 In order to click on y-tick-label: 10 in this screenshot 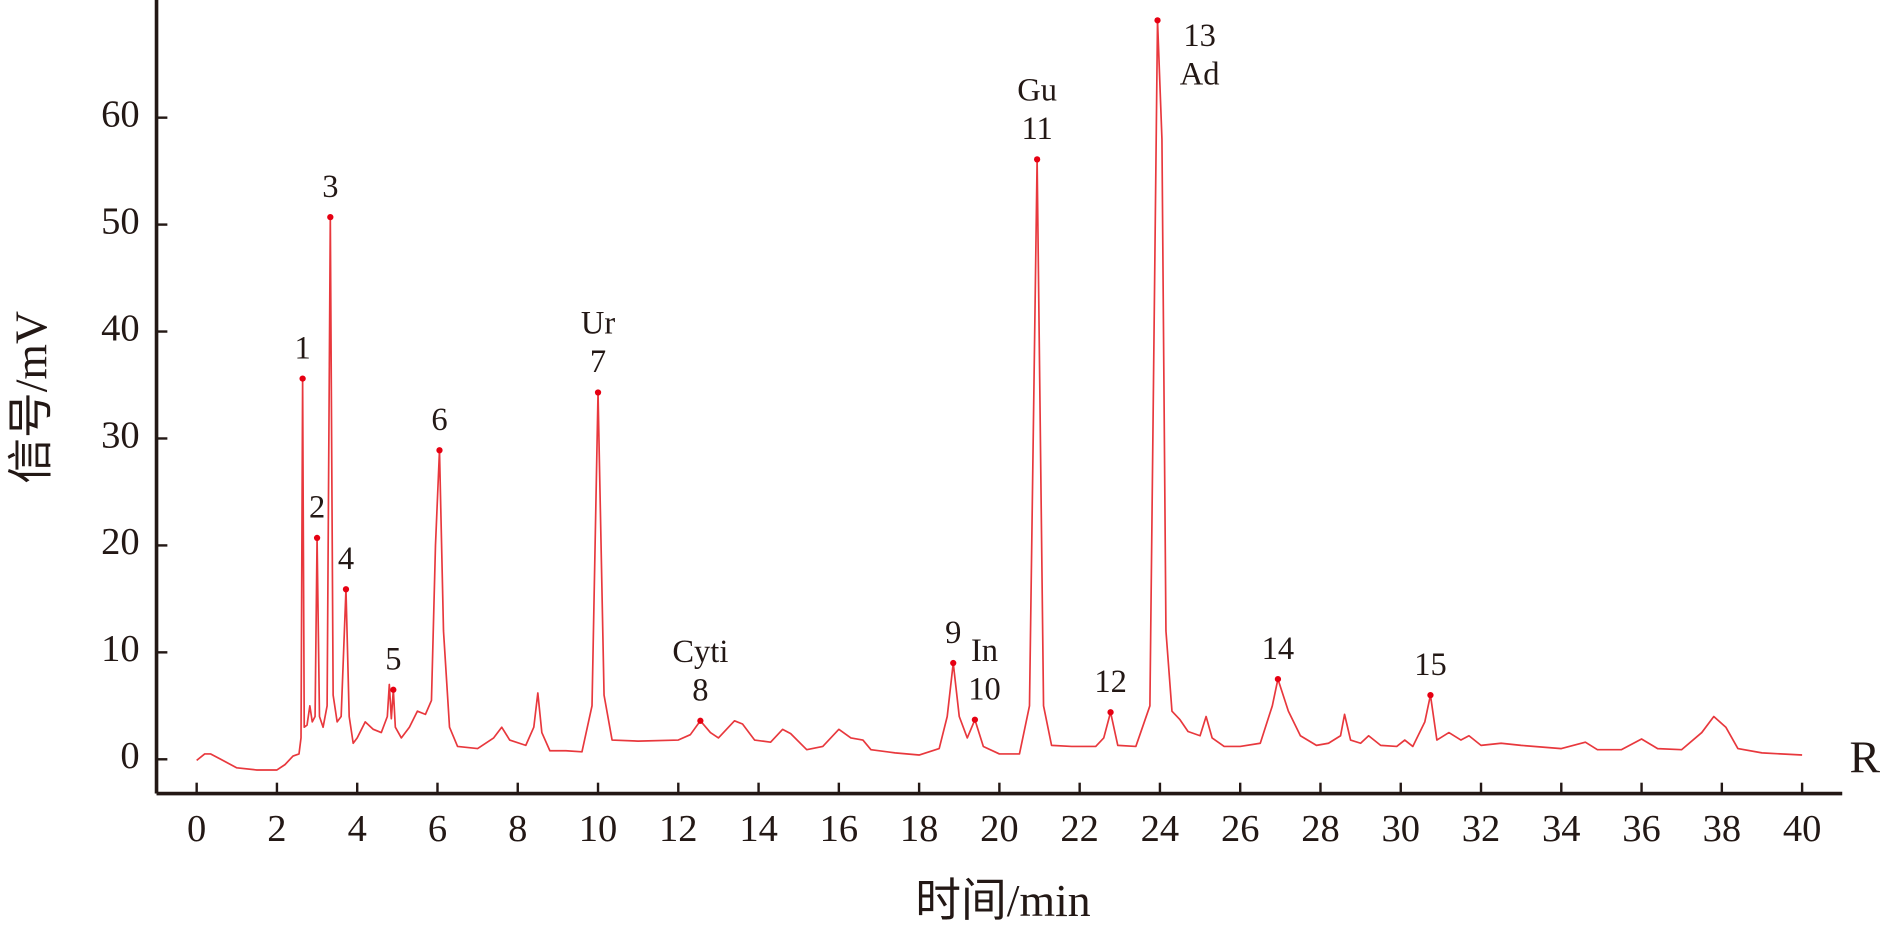, I will do `click(120, 649)`.